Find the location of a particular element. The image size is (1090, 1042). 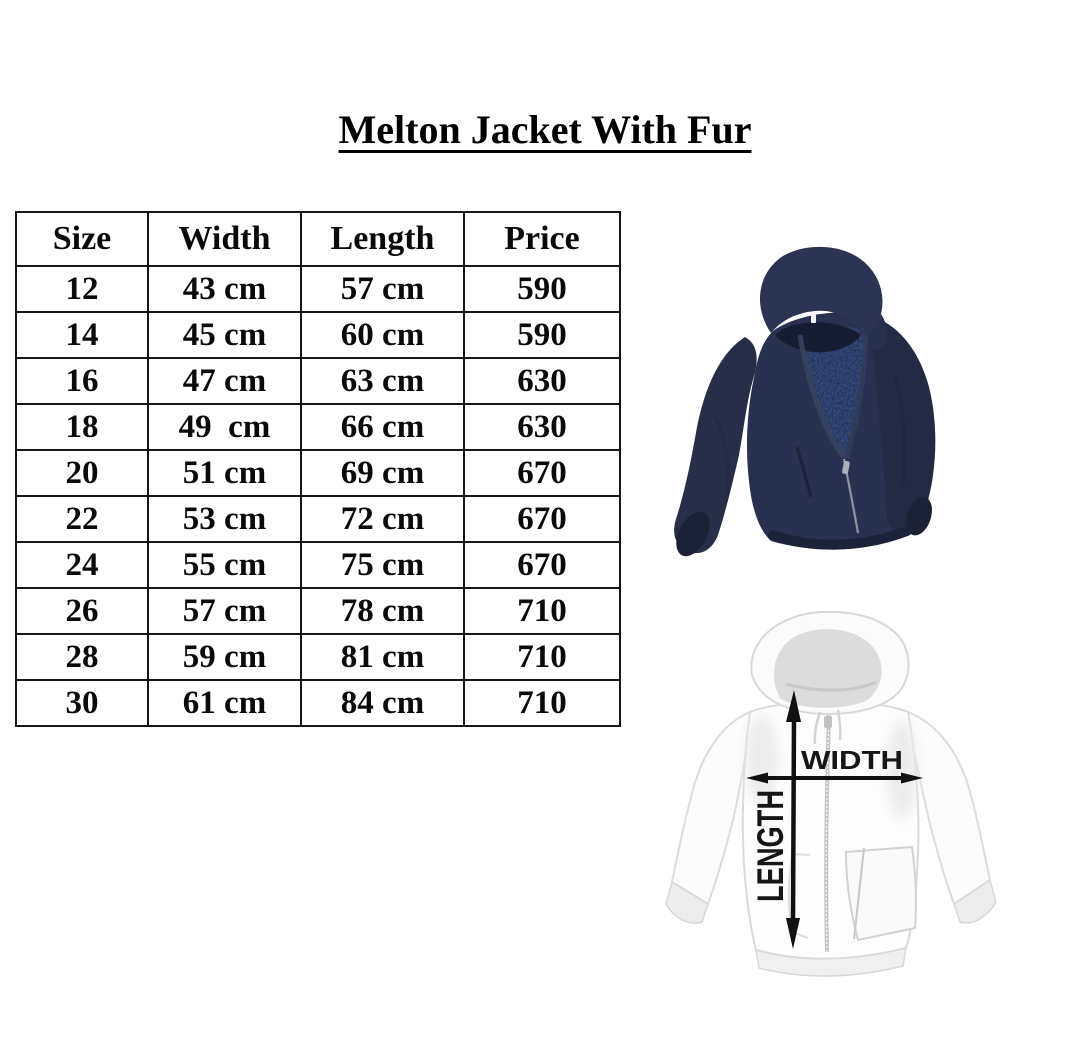

cell-width: 49 cm is located at coordinates (224, 427).